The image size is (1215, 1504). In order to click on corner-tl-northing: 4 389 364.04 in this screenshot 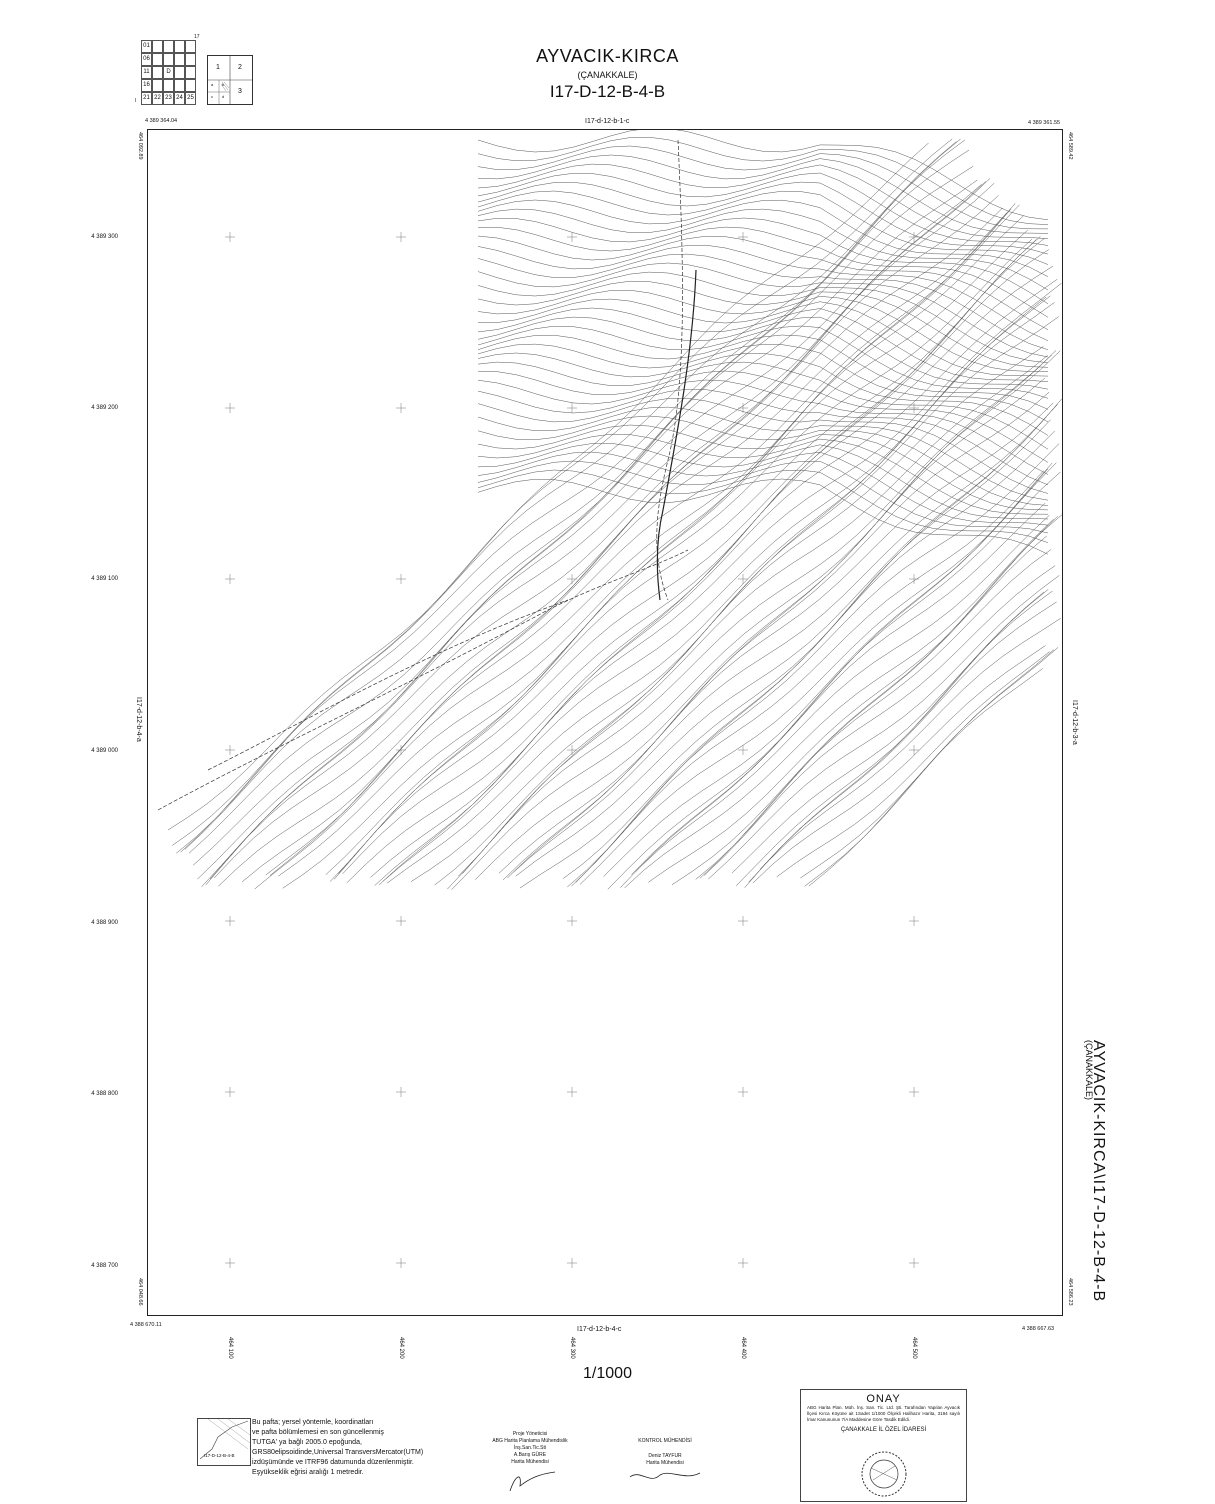, I will do `click(161, 121)`.